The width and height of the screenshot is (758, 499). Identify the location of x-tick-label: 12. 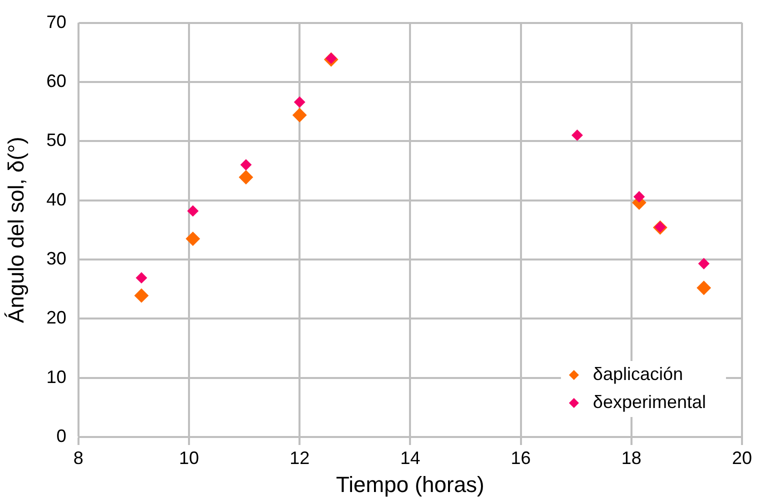
(300, 458).